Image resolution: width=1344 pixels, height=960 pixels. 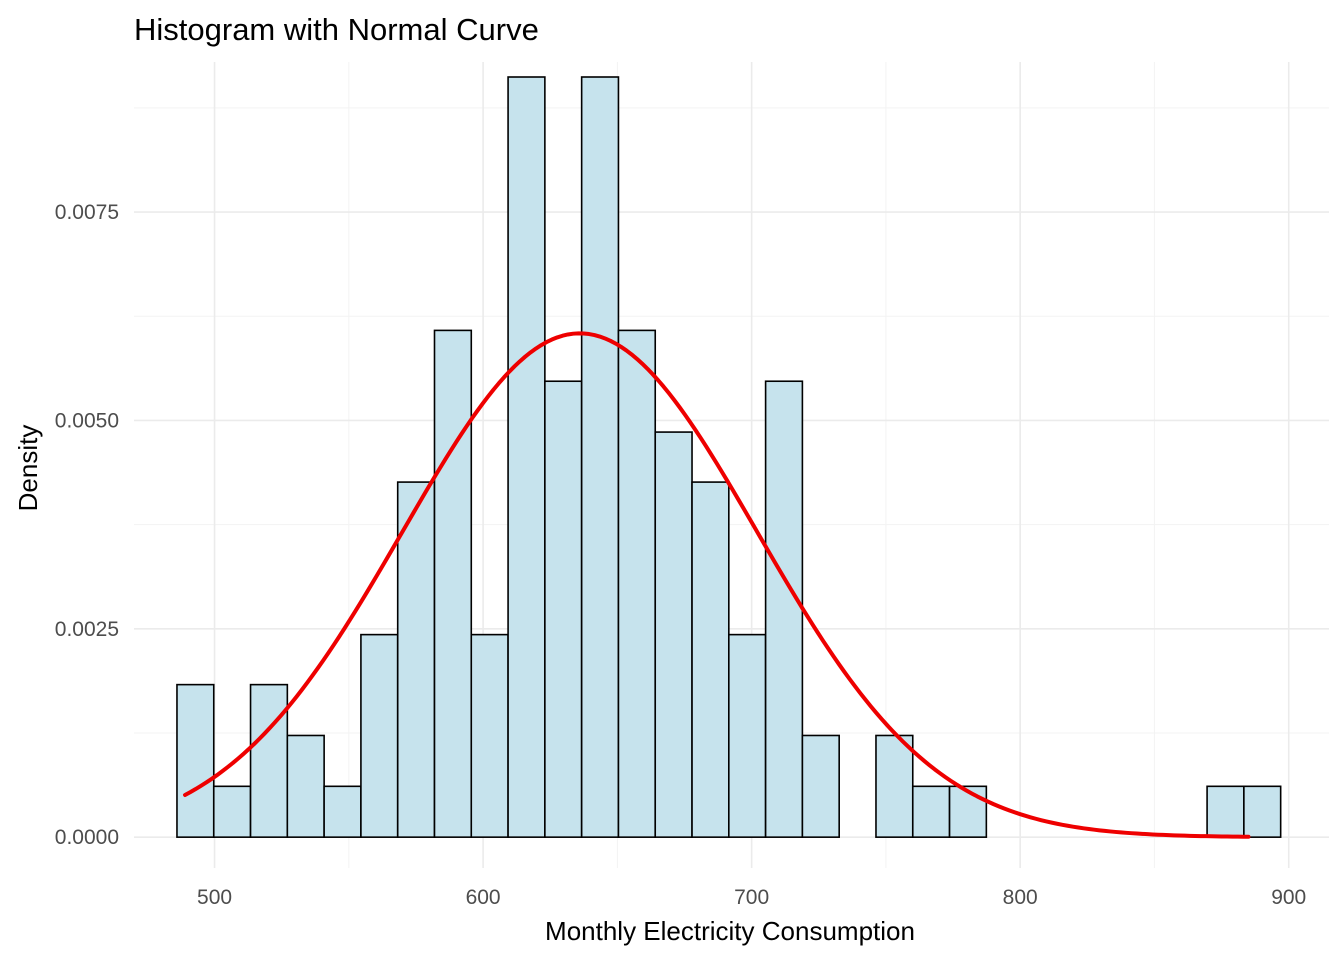 What do you see at coordinates (336, 29) in the screenshot?
I see `chart-title: Histogram with Normal Curve` at bounding box center [336, 29].